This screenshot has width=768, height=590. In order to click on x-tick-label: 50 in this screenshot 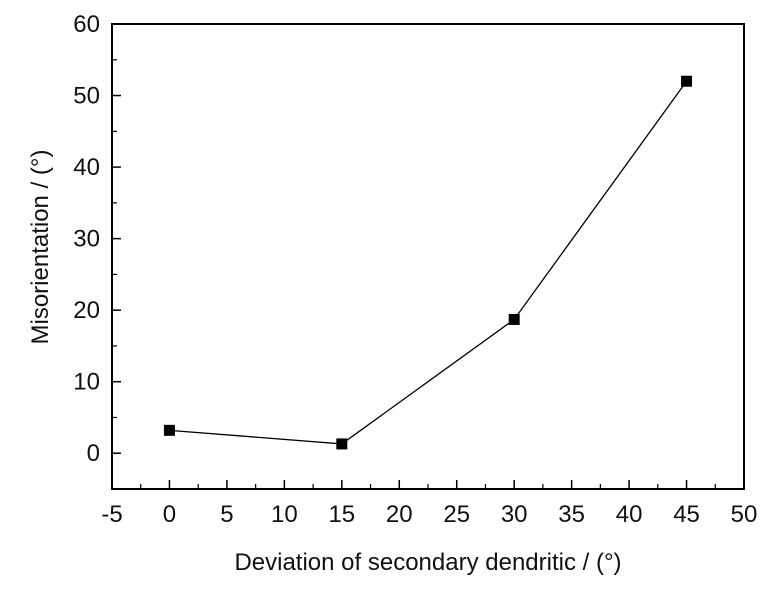, I will do `click(744, 514)`.